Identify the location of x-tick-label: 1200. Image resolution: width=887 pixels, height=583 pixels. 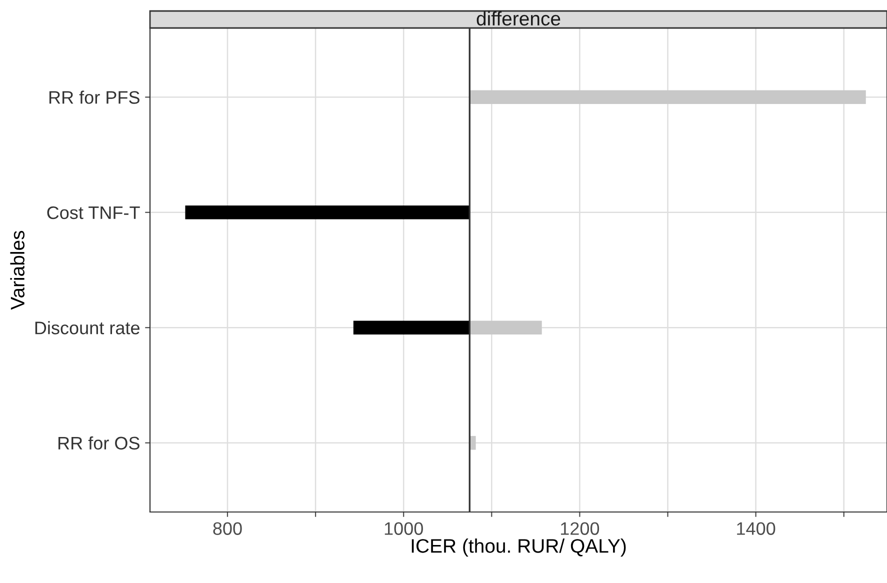
(580, 528).